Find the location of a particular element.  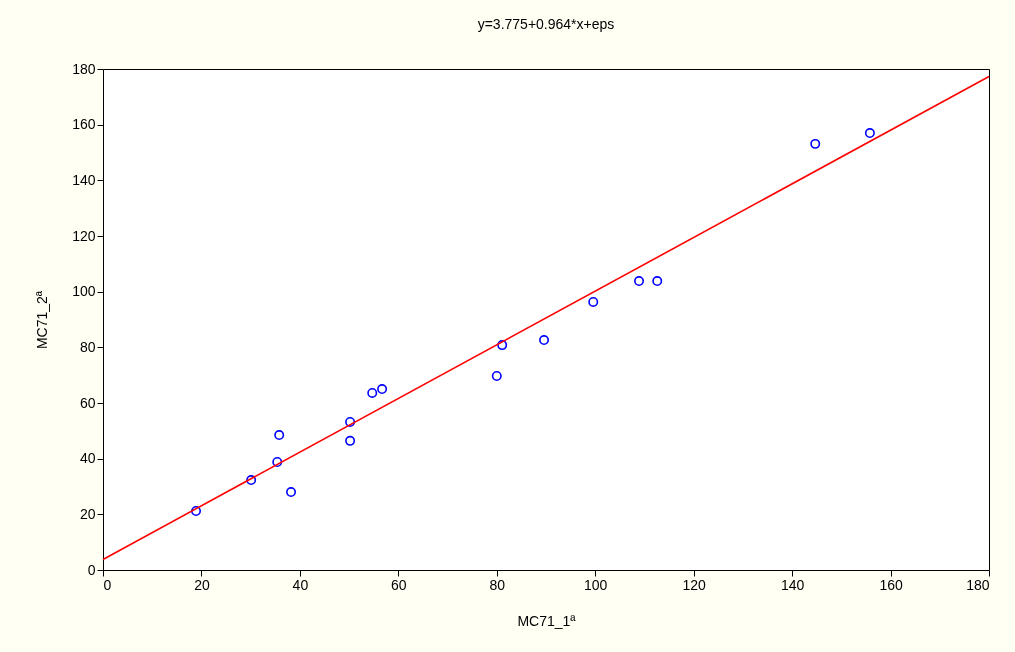

x-tick-label: 40 is located at coordinates (300, 584).